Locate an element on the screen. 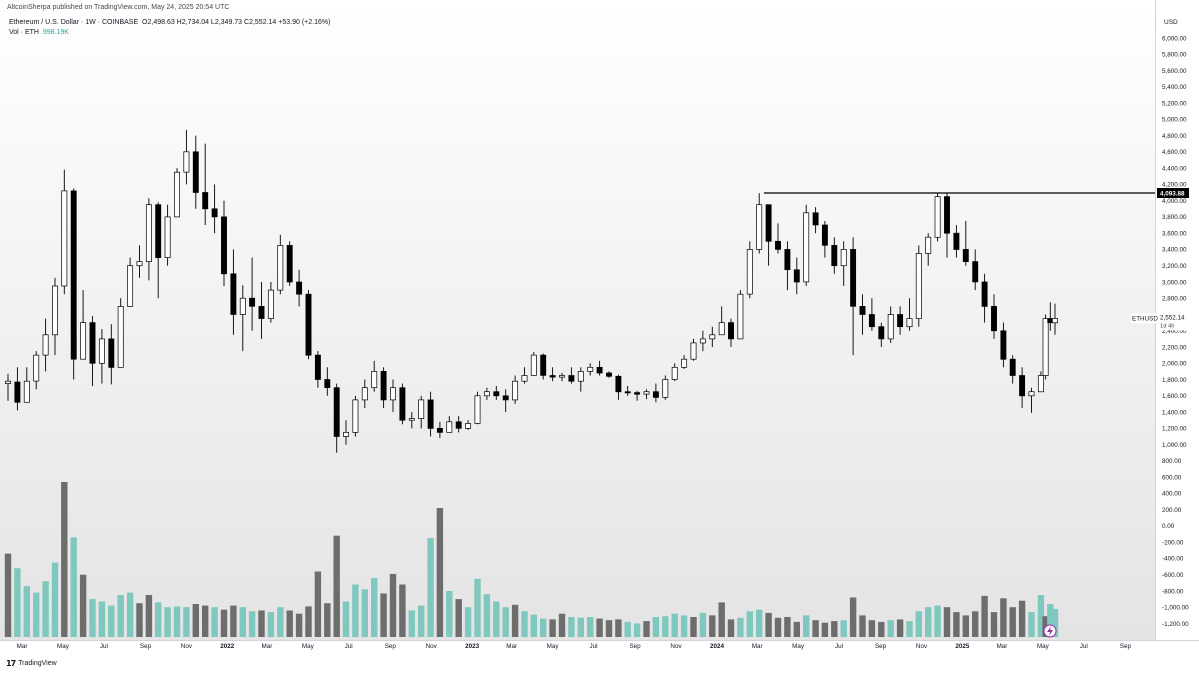 The width and height of the screenshot is (1199, 678). y-tick-label: 1,800.00 is located at coordinates (1174, 380).